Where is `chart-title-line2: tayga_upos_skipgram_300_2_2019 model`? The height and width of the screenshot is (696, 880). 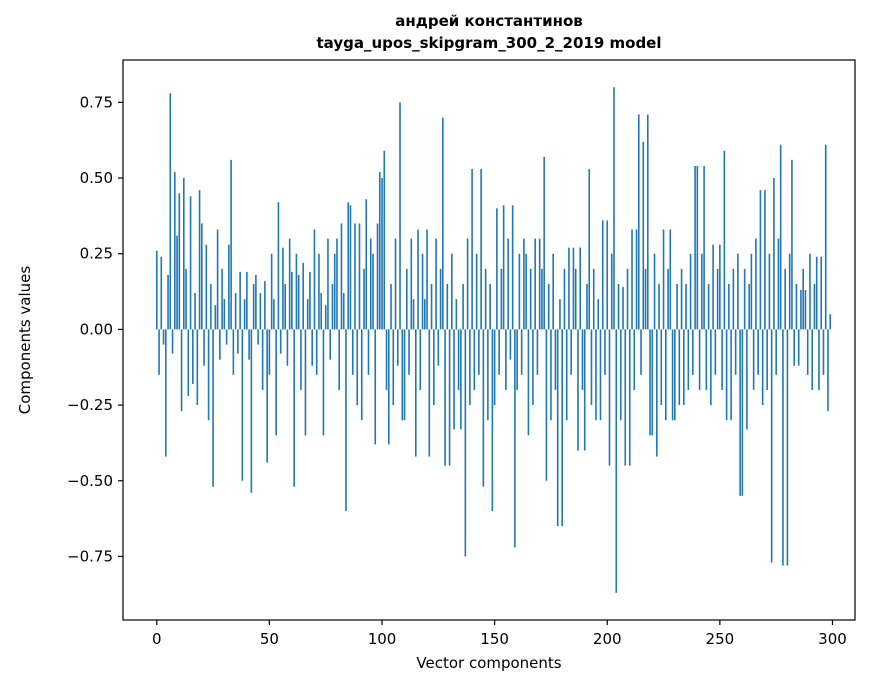
chart-title-line2: tayga_upos_skipgram_300_2_2019 model is located at coordinates (489, 43).